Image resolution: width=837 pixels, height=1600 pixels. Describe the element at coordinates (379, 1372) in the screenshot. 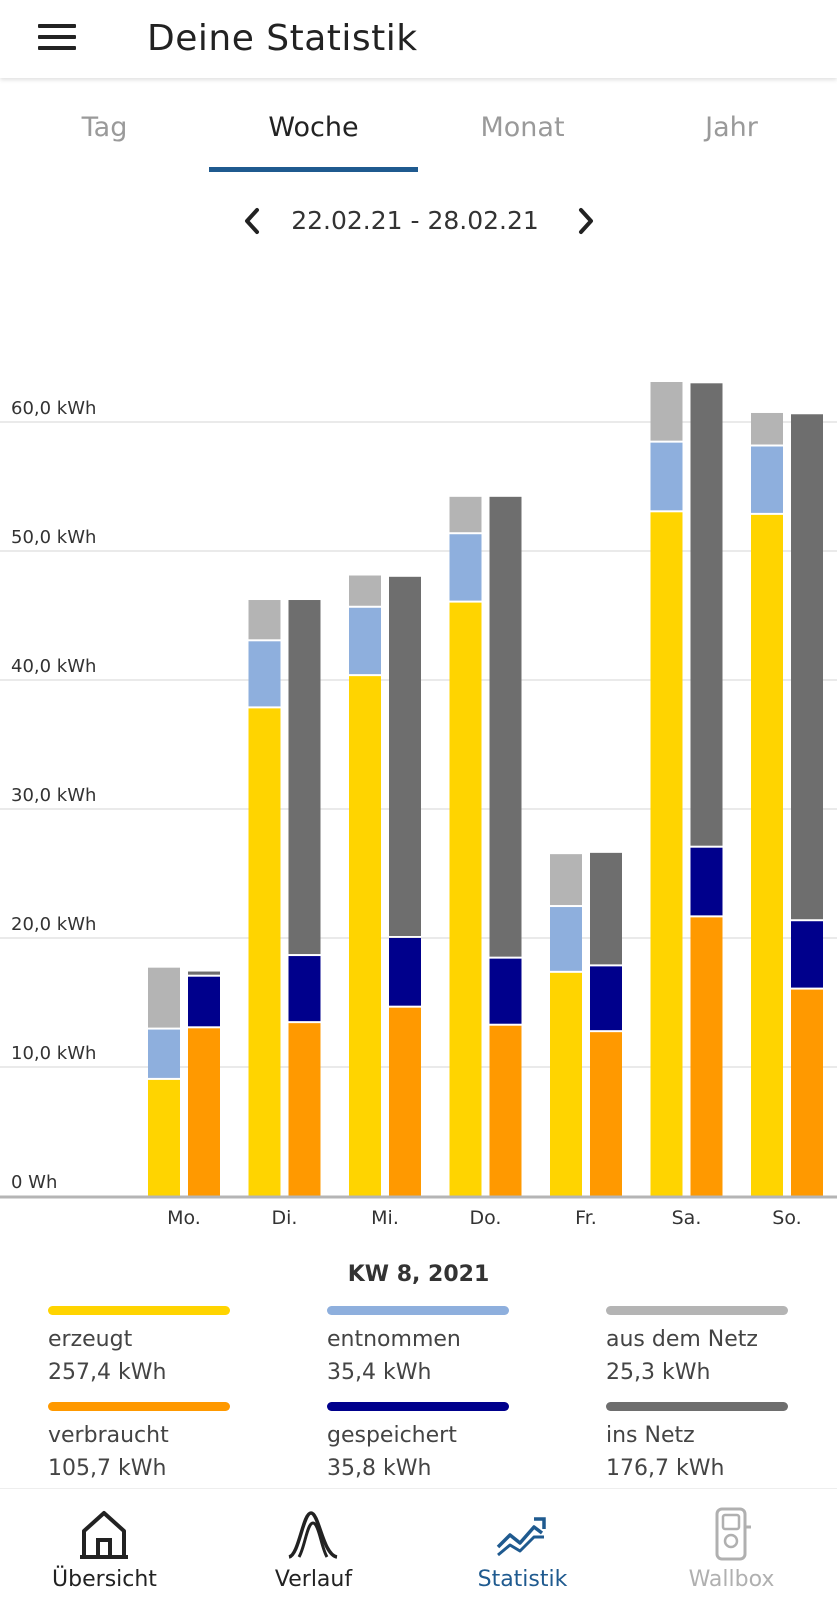

I see `legend-value: 35,4 kWh` at that location.